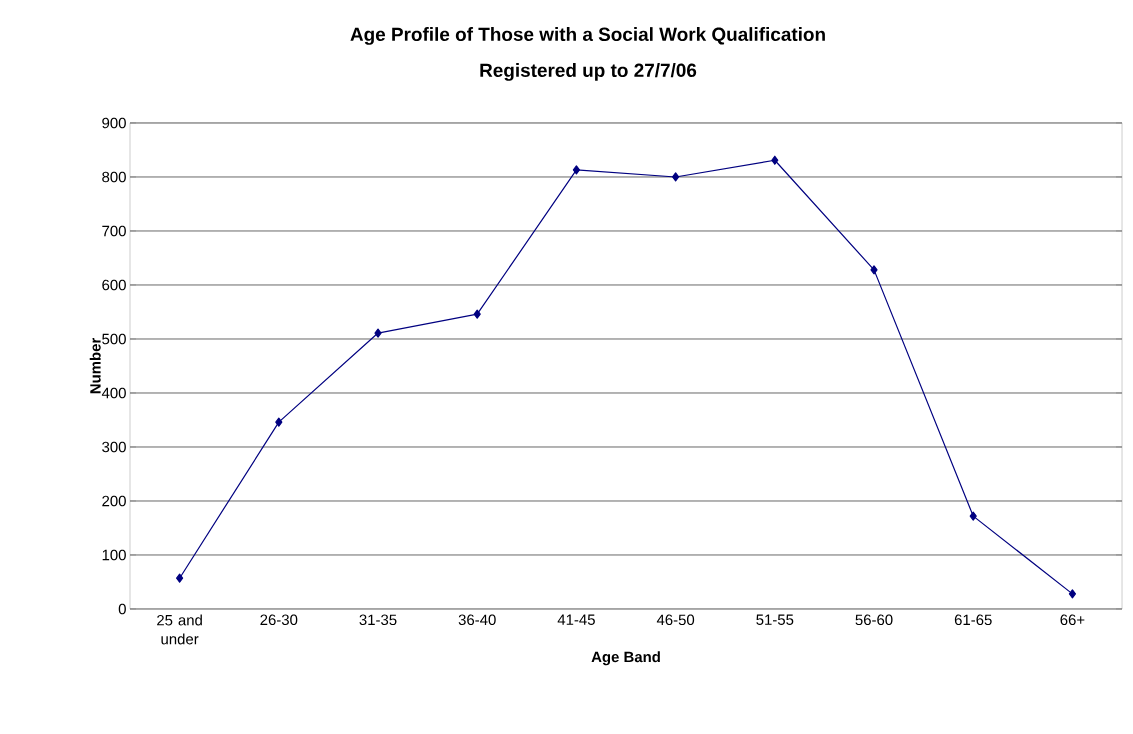  What do you see at coordinates (587, 36) in the screenshot?
I see `chart-title: Age Profile of Those with a Social Work Qualification` at bounding box center [587, 36].